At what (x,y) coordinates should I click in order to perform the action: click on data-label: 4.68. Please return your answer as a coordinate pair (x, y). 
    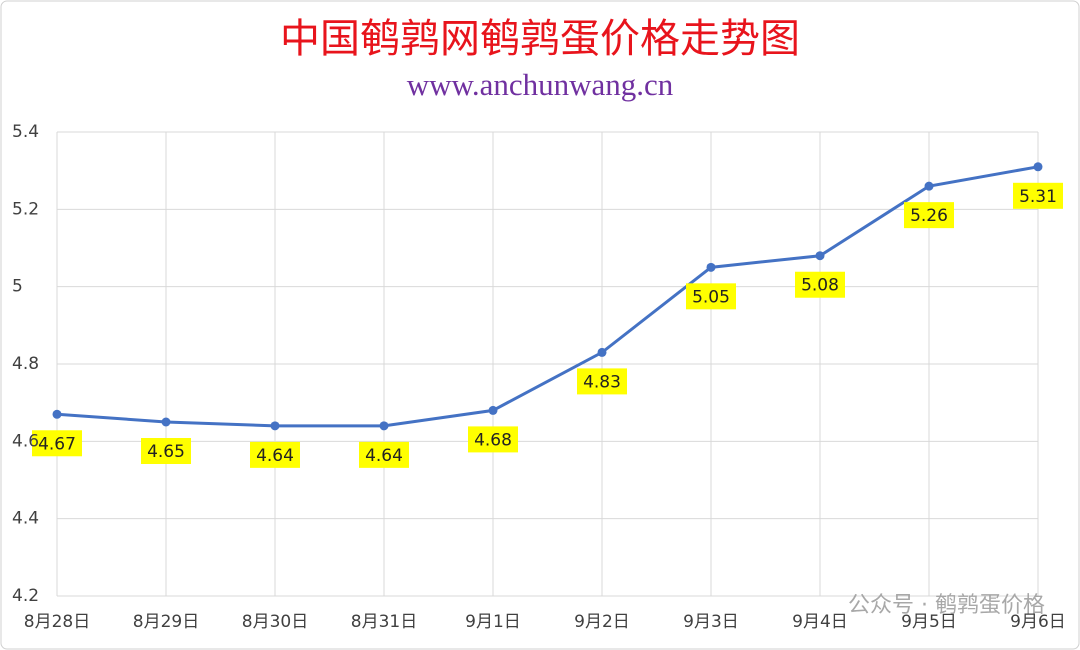
    Looking at the image, I should click on (493, 440).